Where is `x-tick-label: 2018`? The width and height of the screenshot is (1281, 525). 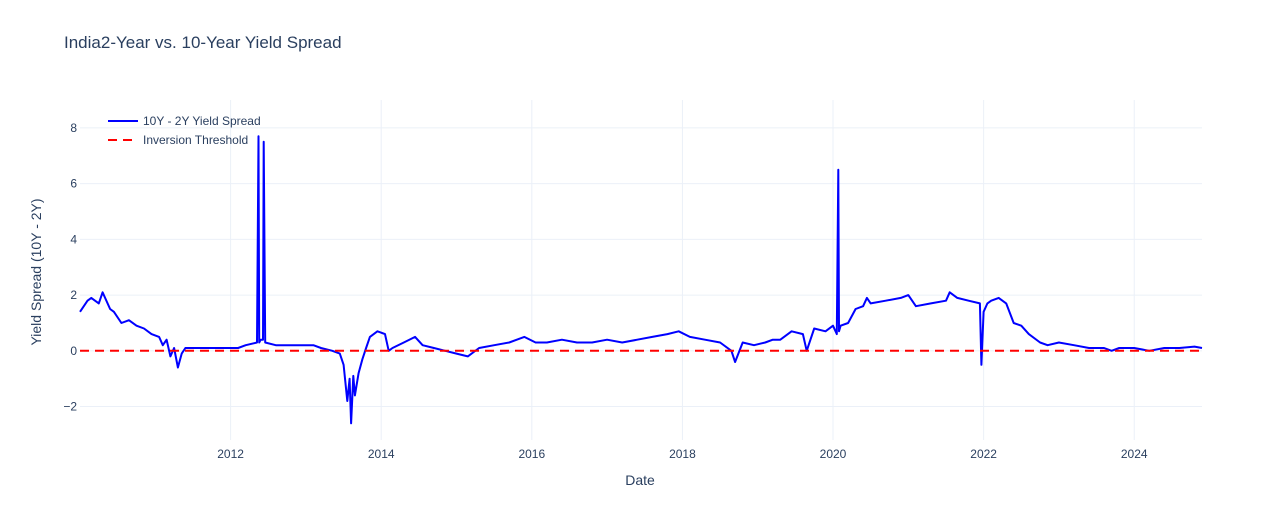
x-tick-label: 2018 is located at coordinates (682, 454).